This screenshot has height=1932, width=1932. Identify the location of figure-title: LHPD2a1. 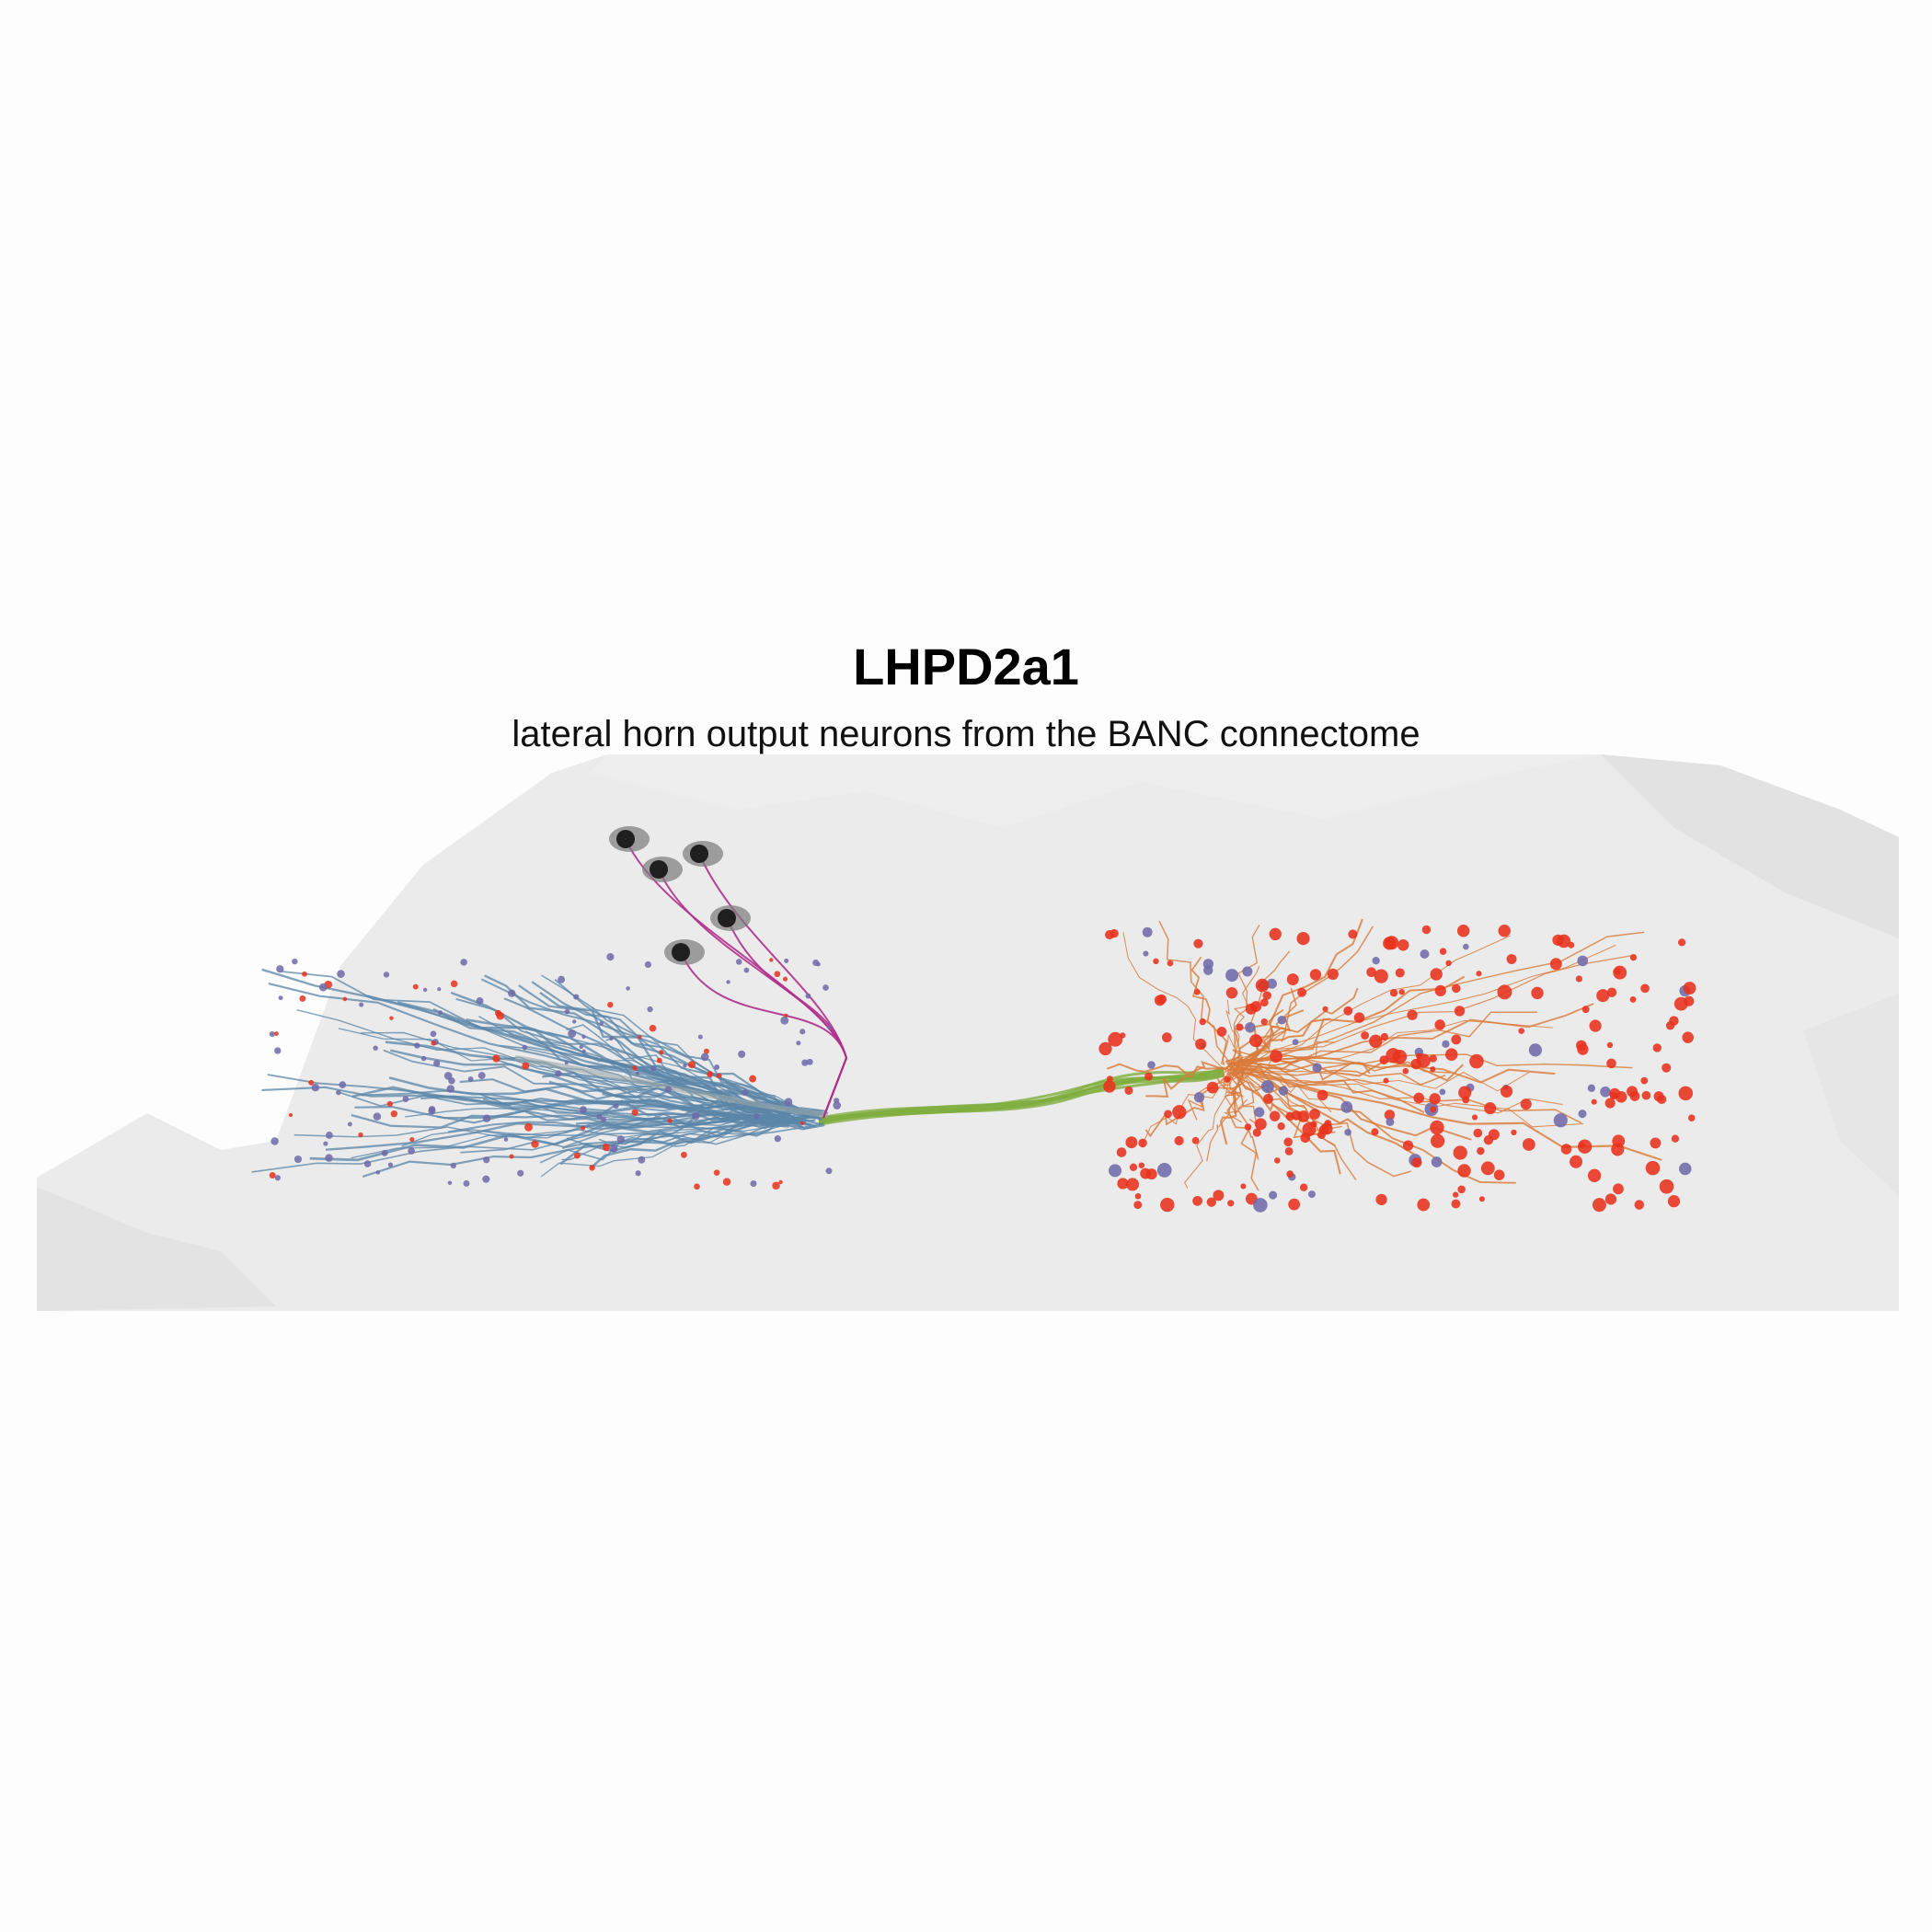
(966, 667).